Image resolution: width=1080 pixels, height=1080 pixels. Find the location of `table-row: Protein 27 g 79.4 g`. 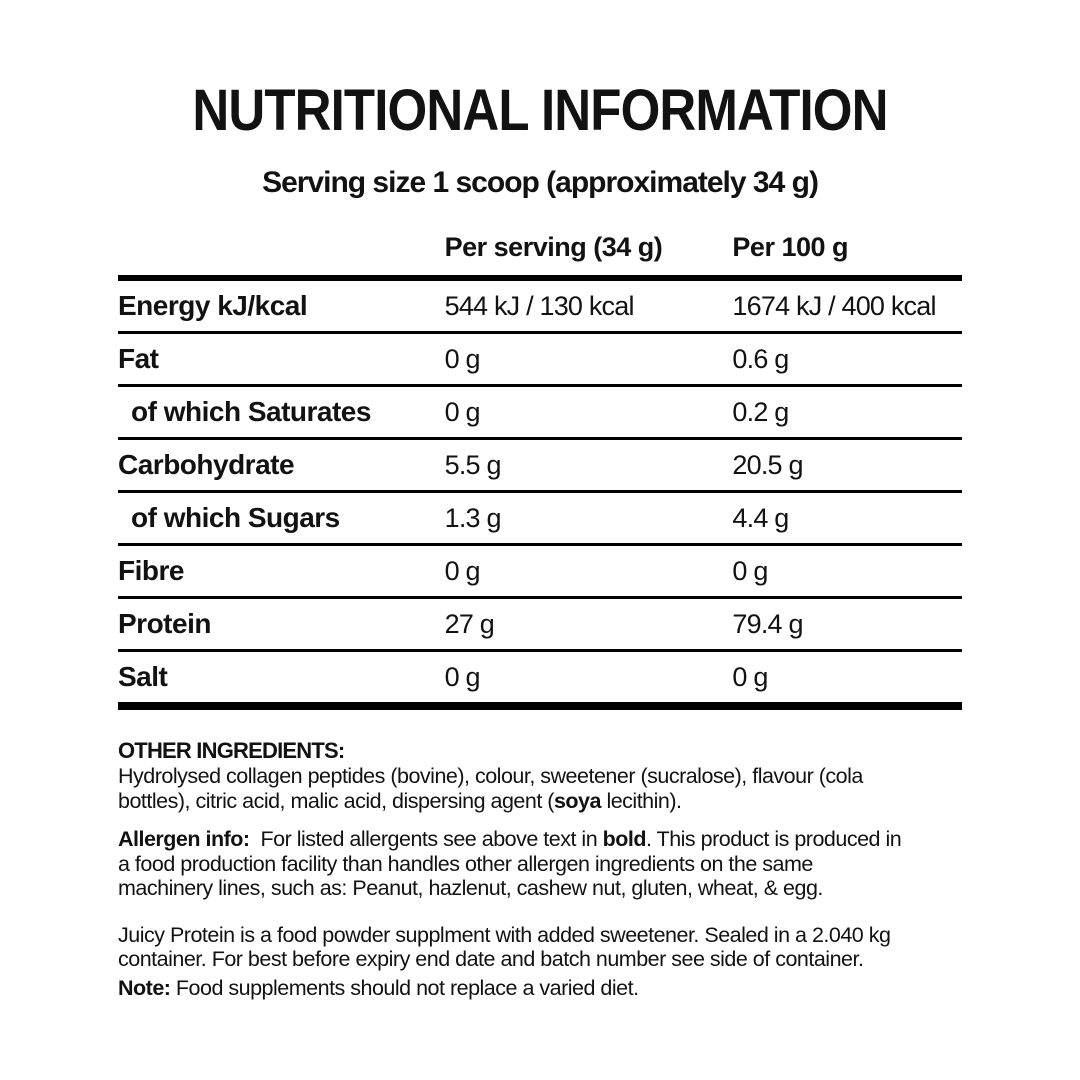

table-row: Protein 27 g 79.4 g is located at coordinates (540, 624).